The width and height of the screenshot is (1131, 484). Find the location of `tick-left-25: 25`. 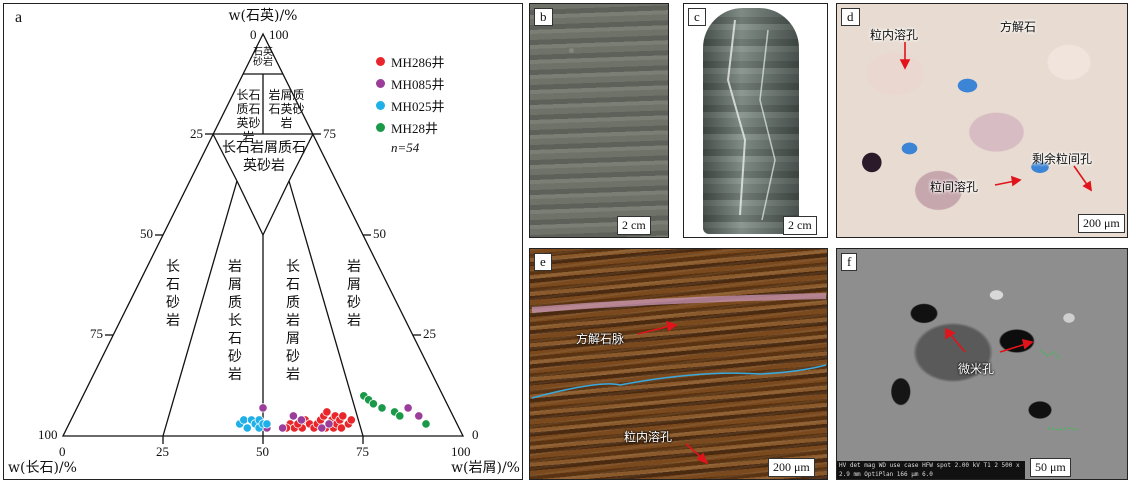

tick-left-25: 25 is located at coordinates (196, 133).